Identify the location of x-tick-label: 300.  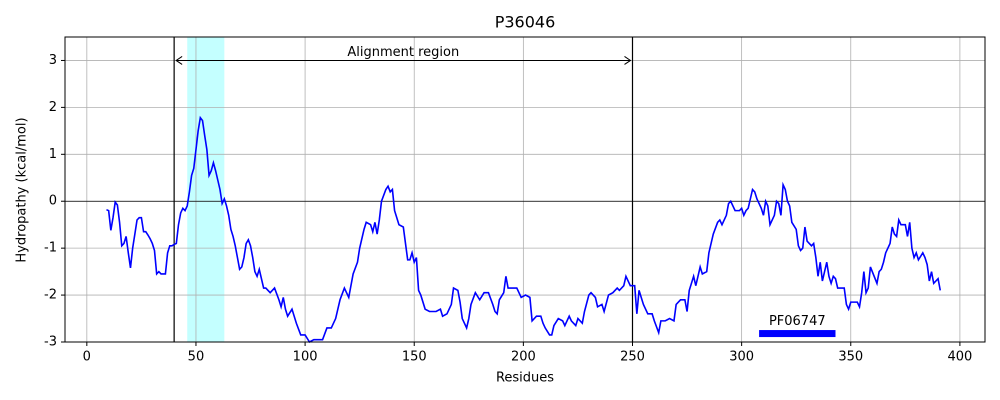
(741, 357).